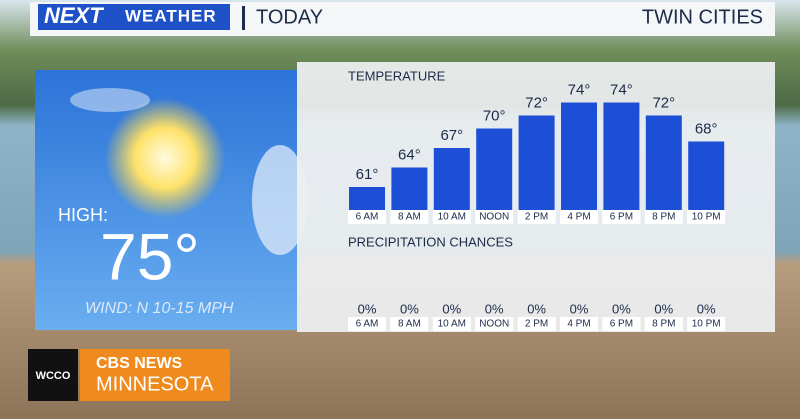 This screenshot has height=419, width=800. What do you see at coordinates (702, 17) in the screenshot?
I see `location: TWIN CITIES` at bounding box center [702, 17].